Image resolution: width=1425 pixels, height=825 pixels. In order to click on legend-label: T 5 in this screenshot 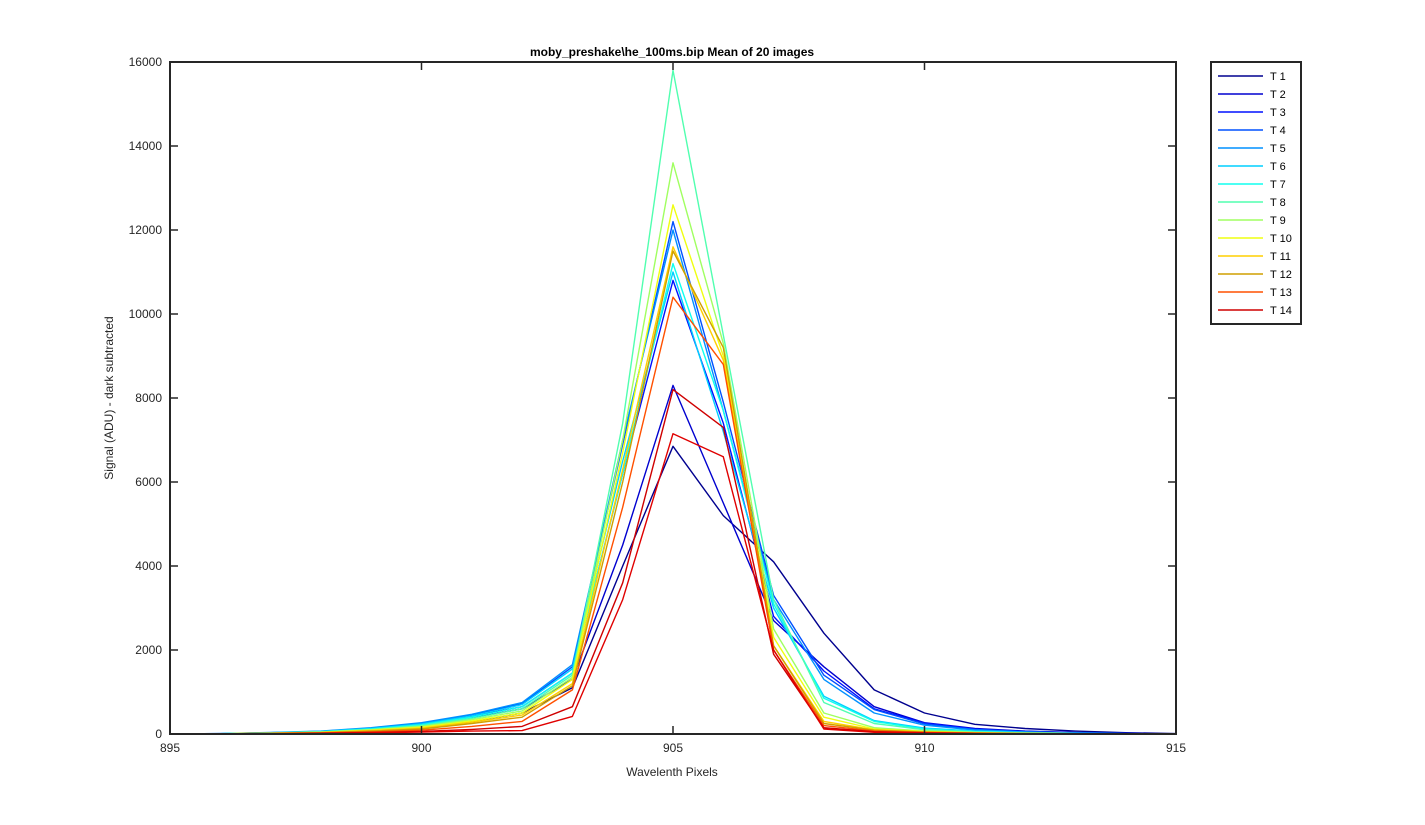, I will do `click(1278, 149)`.